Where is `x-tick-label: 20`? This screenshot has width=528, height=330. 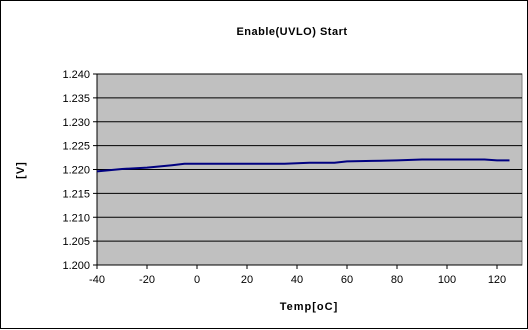 x-tick-label: 20 is located at coordinates (247, 280).